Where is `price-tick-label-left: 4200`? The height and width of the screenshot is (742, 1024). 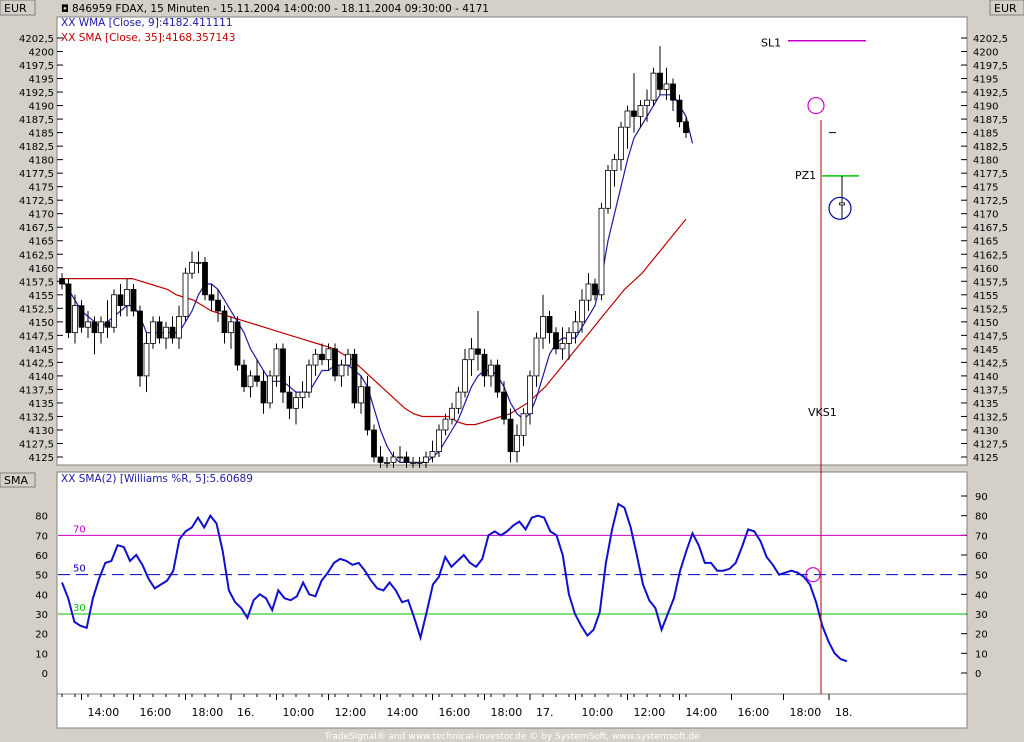
price-tick-label-left: 4200 is located at coordinates (41, 53).